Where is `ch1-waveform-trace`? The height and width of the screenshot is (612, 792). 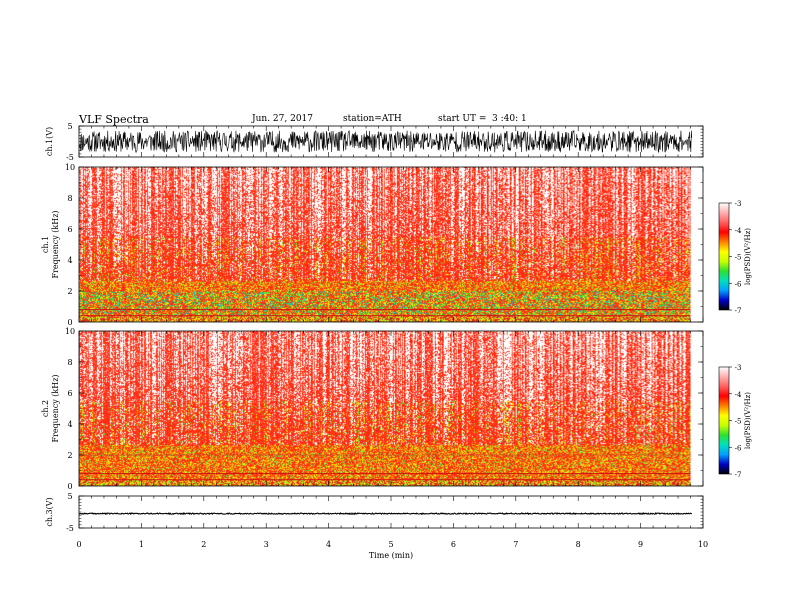 ch1-waveform-trace is located at coordinates (385, 141).